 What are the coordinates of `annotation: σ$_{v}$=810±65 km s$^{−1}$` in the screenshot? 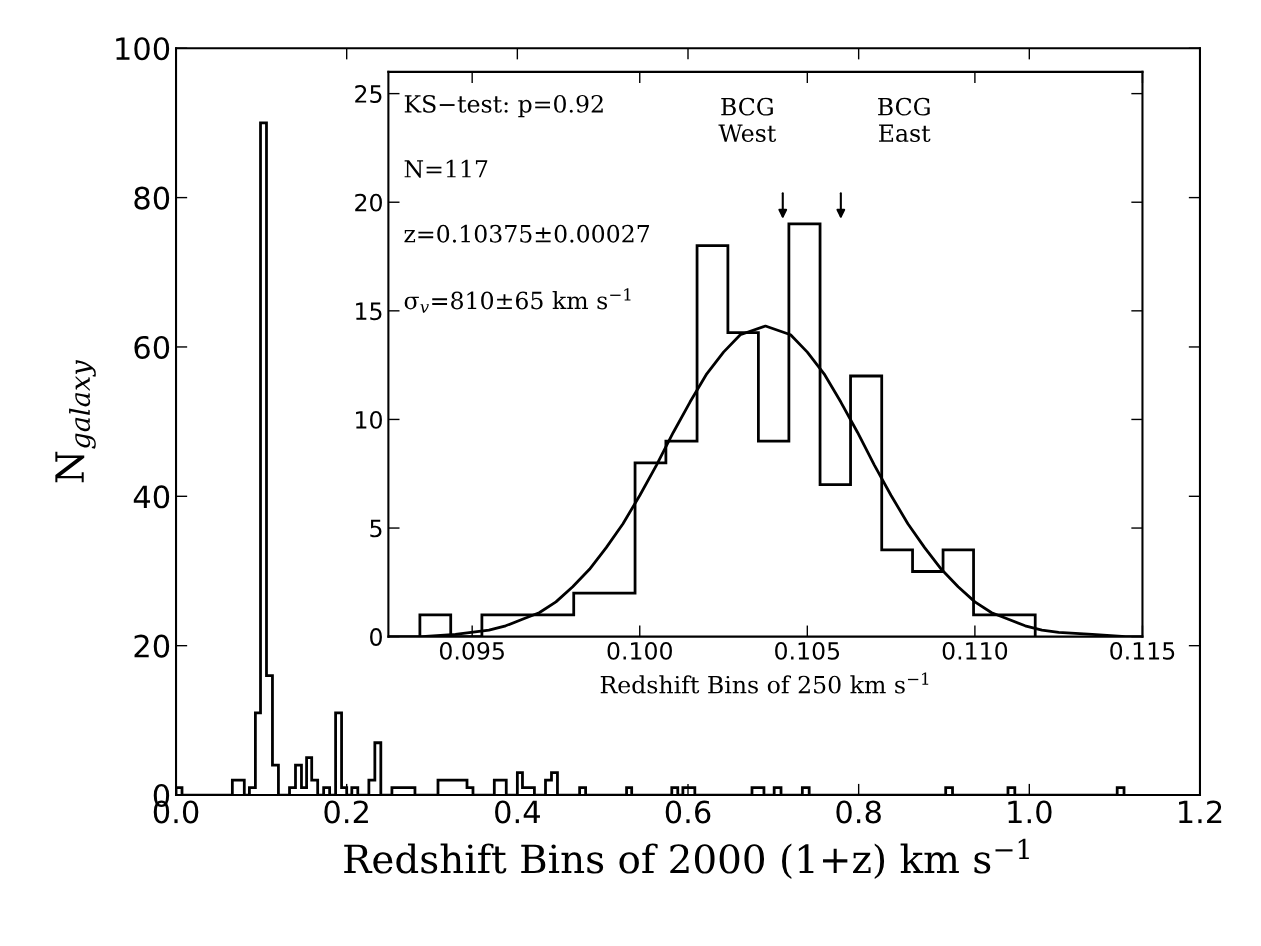 It's located at (517, 300).